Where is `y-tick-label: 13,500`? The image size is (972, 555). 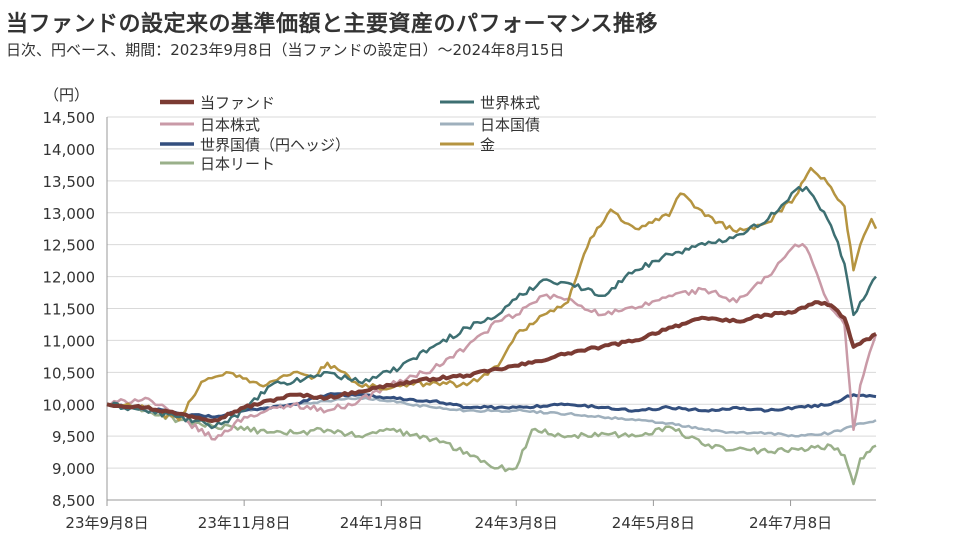 y-tick-label: 13,500 is located at coordinates (69, 182).